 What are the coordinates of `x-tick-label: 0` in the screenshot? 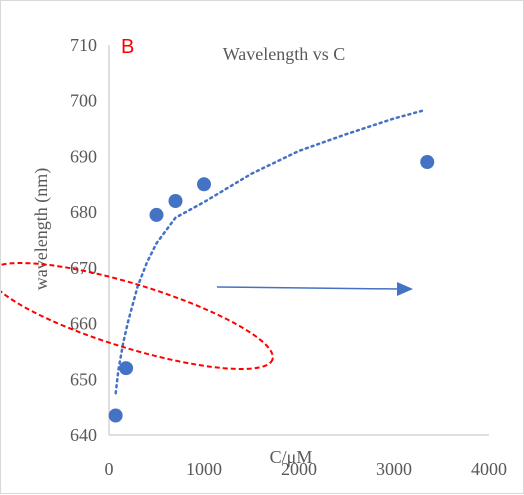 It's located at (109, 469).